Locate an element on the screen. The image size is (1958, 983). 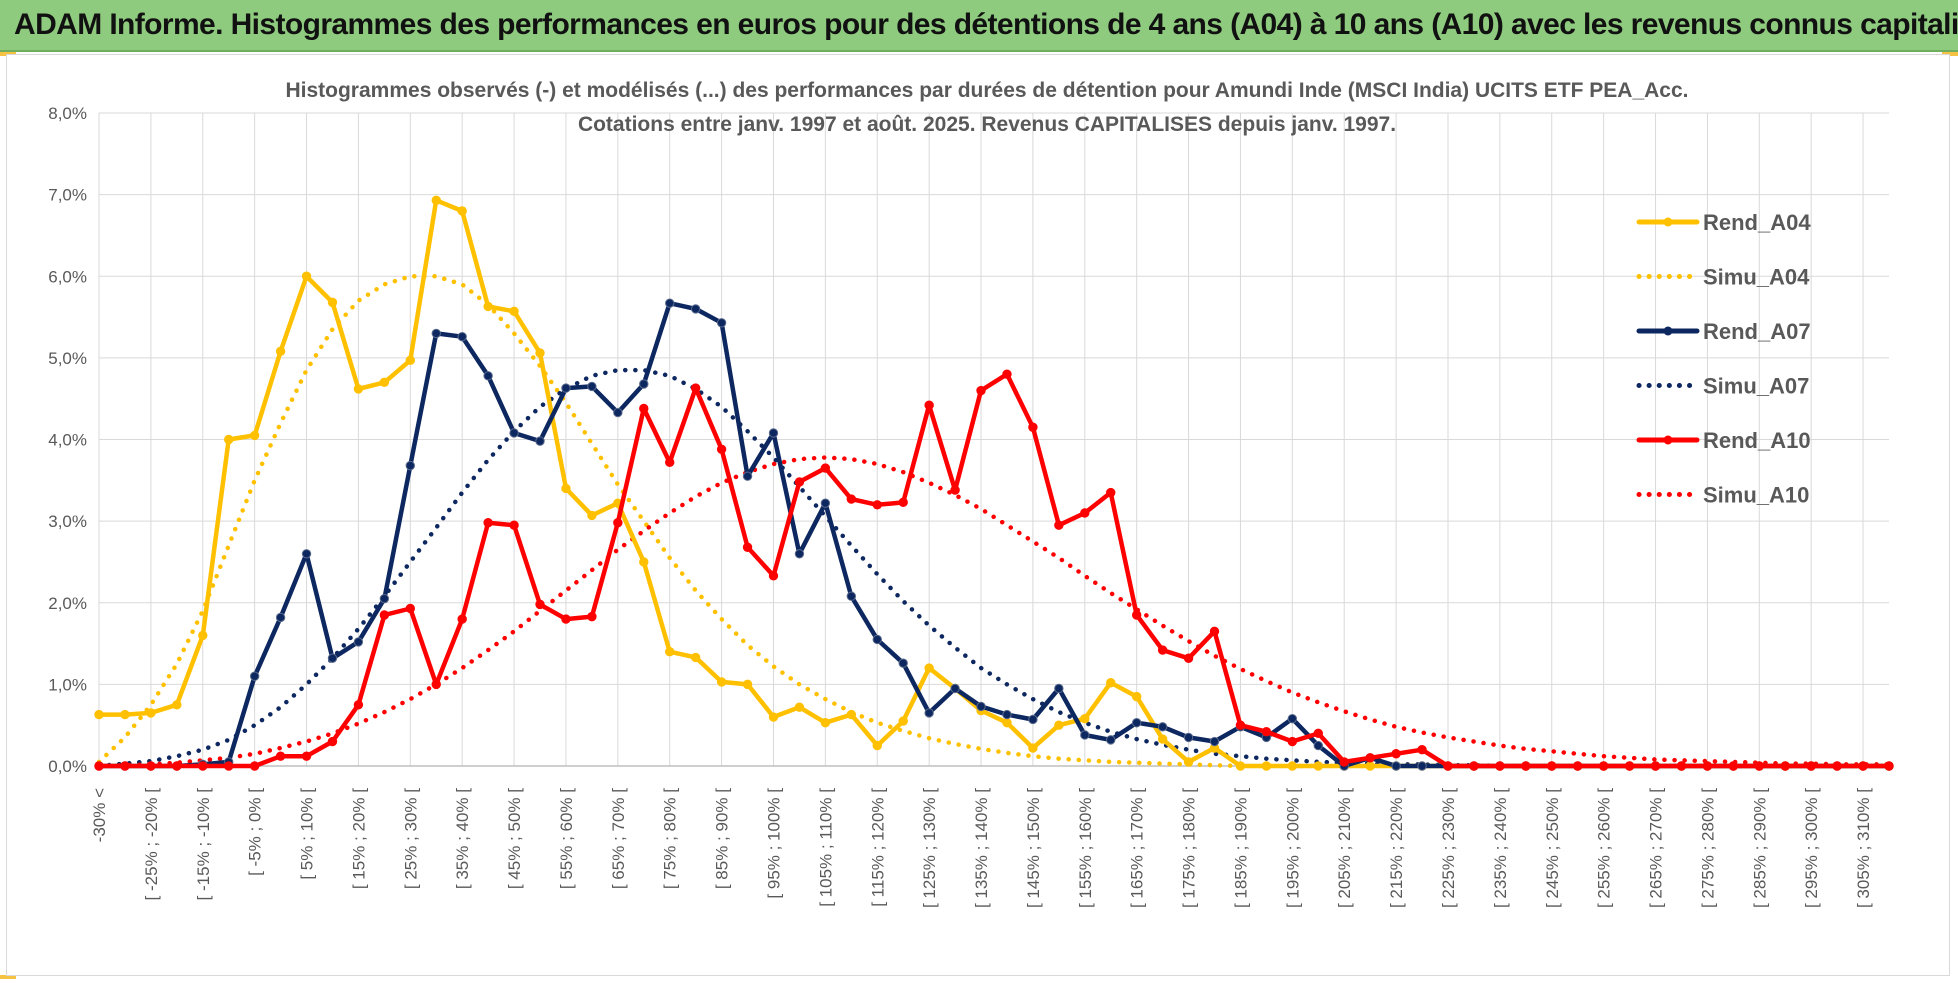
x-tick-label: [ 105% ; 110% [ is located at coordinates (825, 847).